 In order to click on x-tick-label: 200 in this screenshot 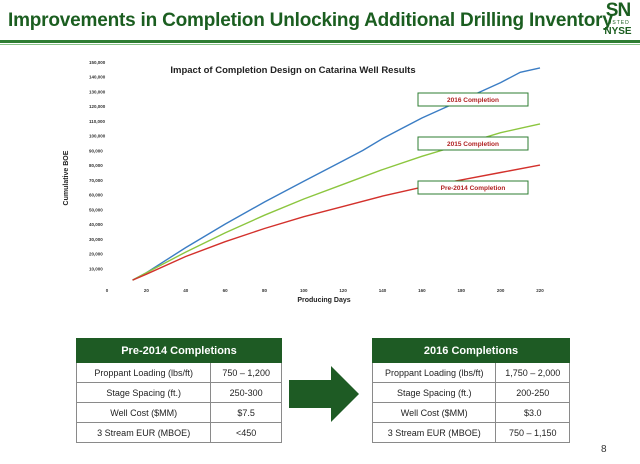, I will do `click(501, 290)`.